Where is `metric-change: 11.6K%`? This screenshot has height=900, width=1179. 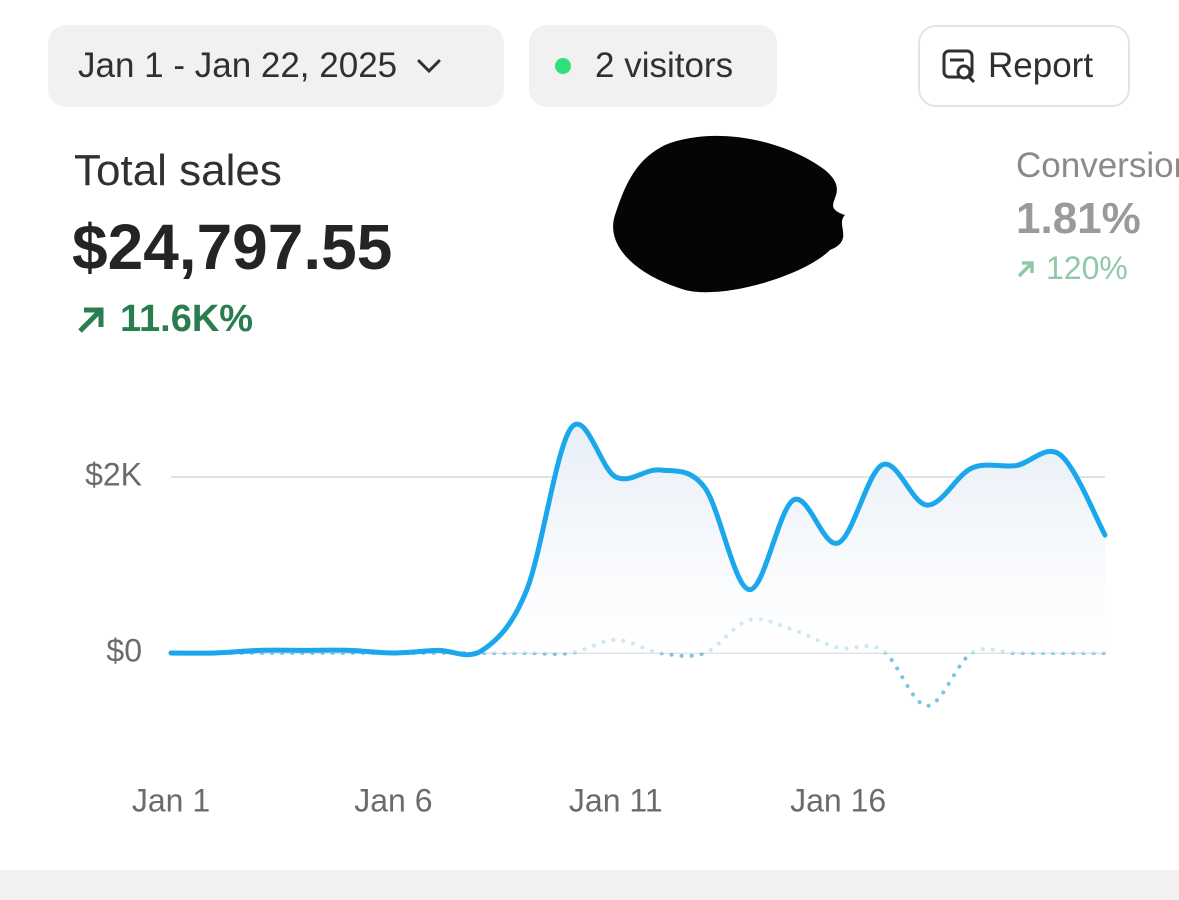
metric-change: 11.6K% is located at coordinates (163, 319).